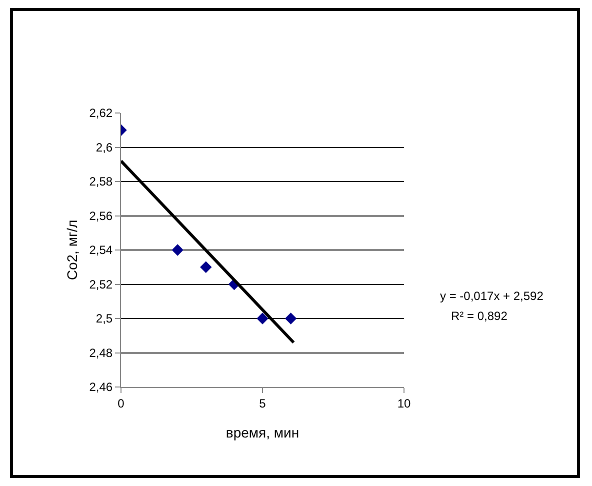  Describe the element at coordinates (121, 403) in the screenshot. I see `x-tick-label: 0` at that location.